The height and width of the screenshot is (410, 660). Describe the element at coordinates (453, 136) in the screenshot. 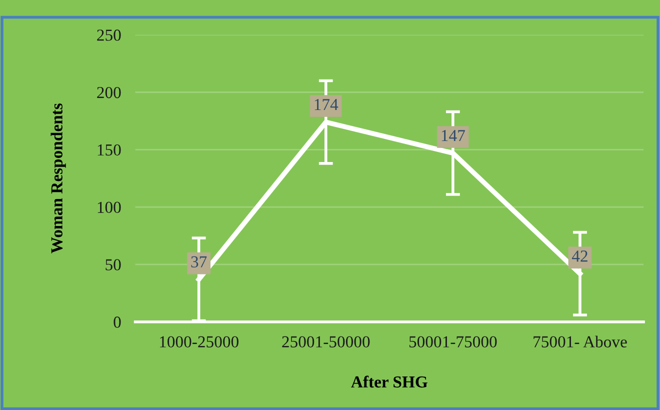

I see `data-label: 147` at that location.